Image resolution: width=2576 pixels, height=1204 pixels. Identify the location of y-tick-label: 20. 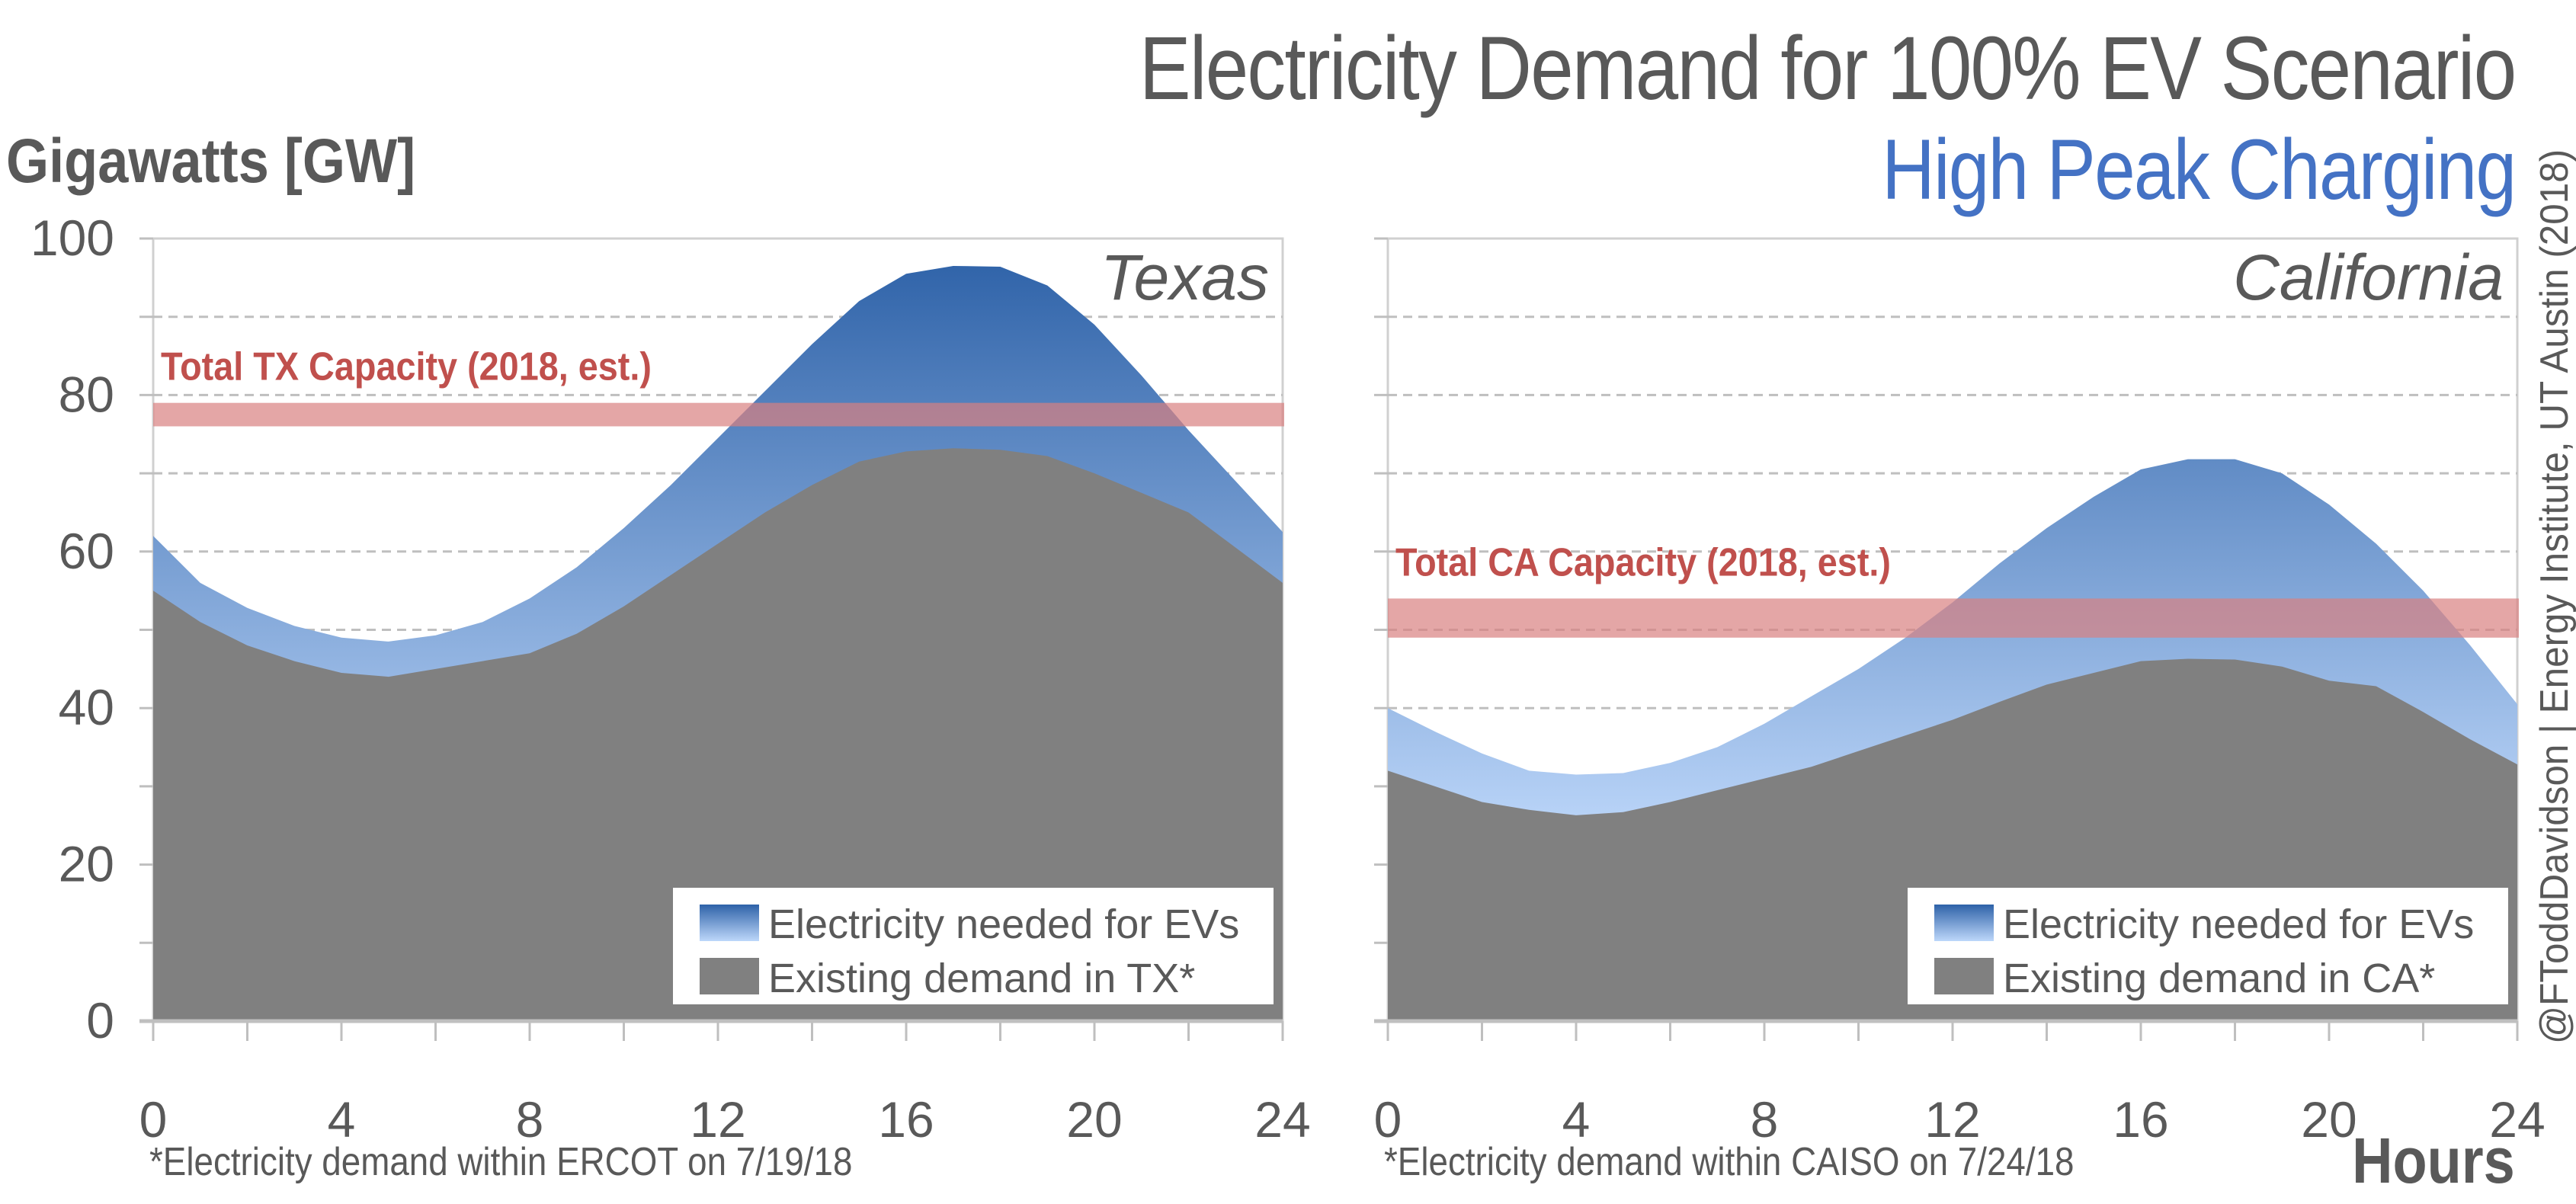
(86, 864).